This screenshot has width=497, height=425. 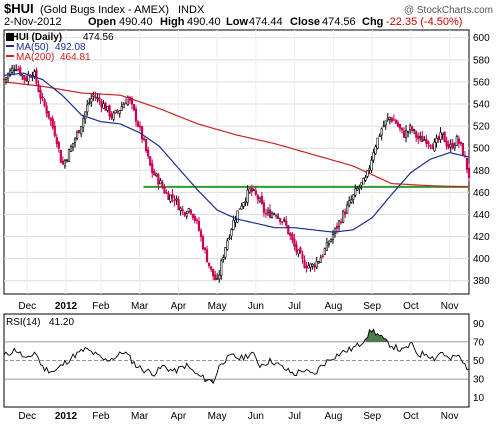 What do you see at coordinates (236, 360) in the screenshot?
I see `rsi-grid` at bounding box center [236, 360].